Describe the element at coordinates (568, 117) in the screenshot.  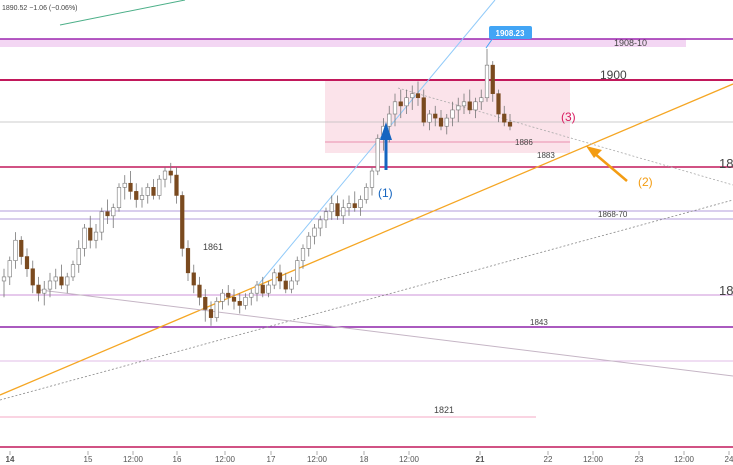
I see `annotation-3: (3)` at that location.